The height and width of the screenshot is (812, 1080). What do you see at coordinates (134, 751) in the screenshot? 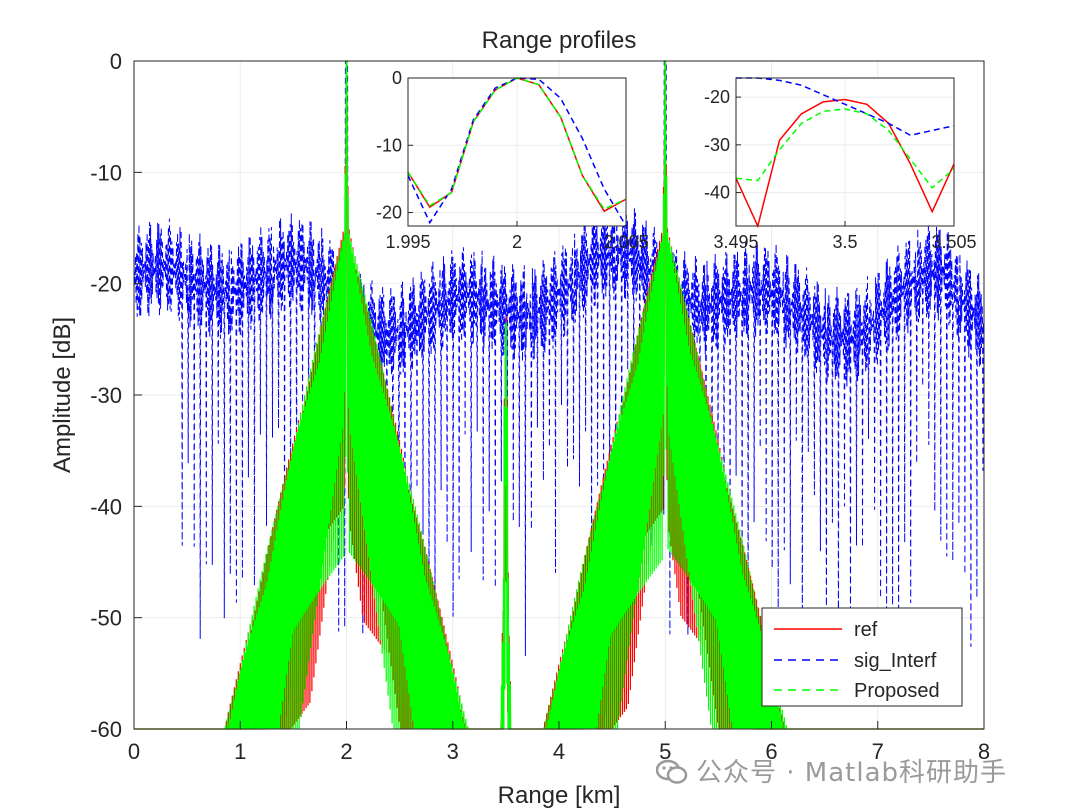
I see `x-tick-label: 0` at bounding box center [134, 751].